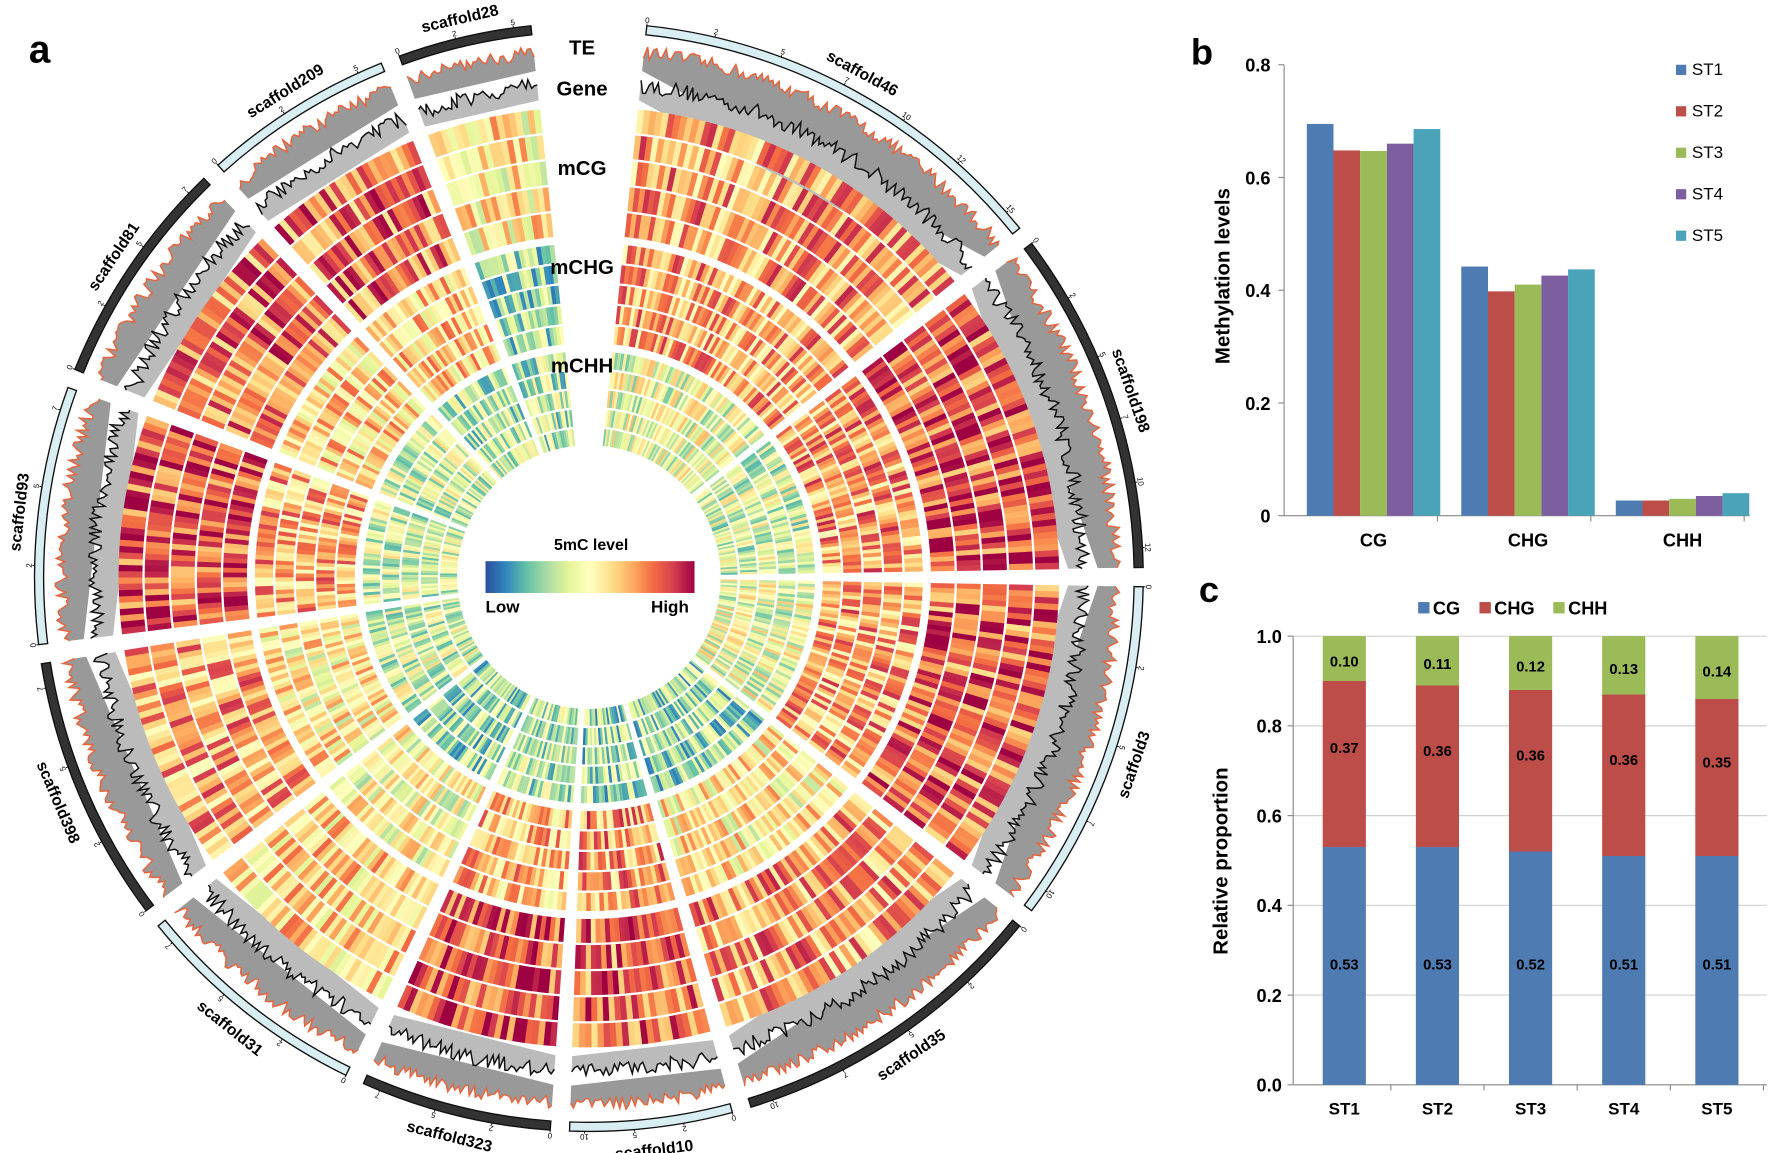 This screenshot has width=1773, height=1153. Describe the element at coordinates (463, 1082) in the screenshot. I see `te-density-line` at that location.